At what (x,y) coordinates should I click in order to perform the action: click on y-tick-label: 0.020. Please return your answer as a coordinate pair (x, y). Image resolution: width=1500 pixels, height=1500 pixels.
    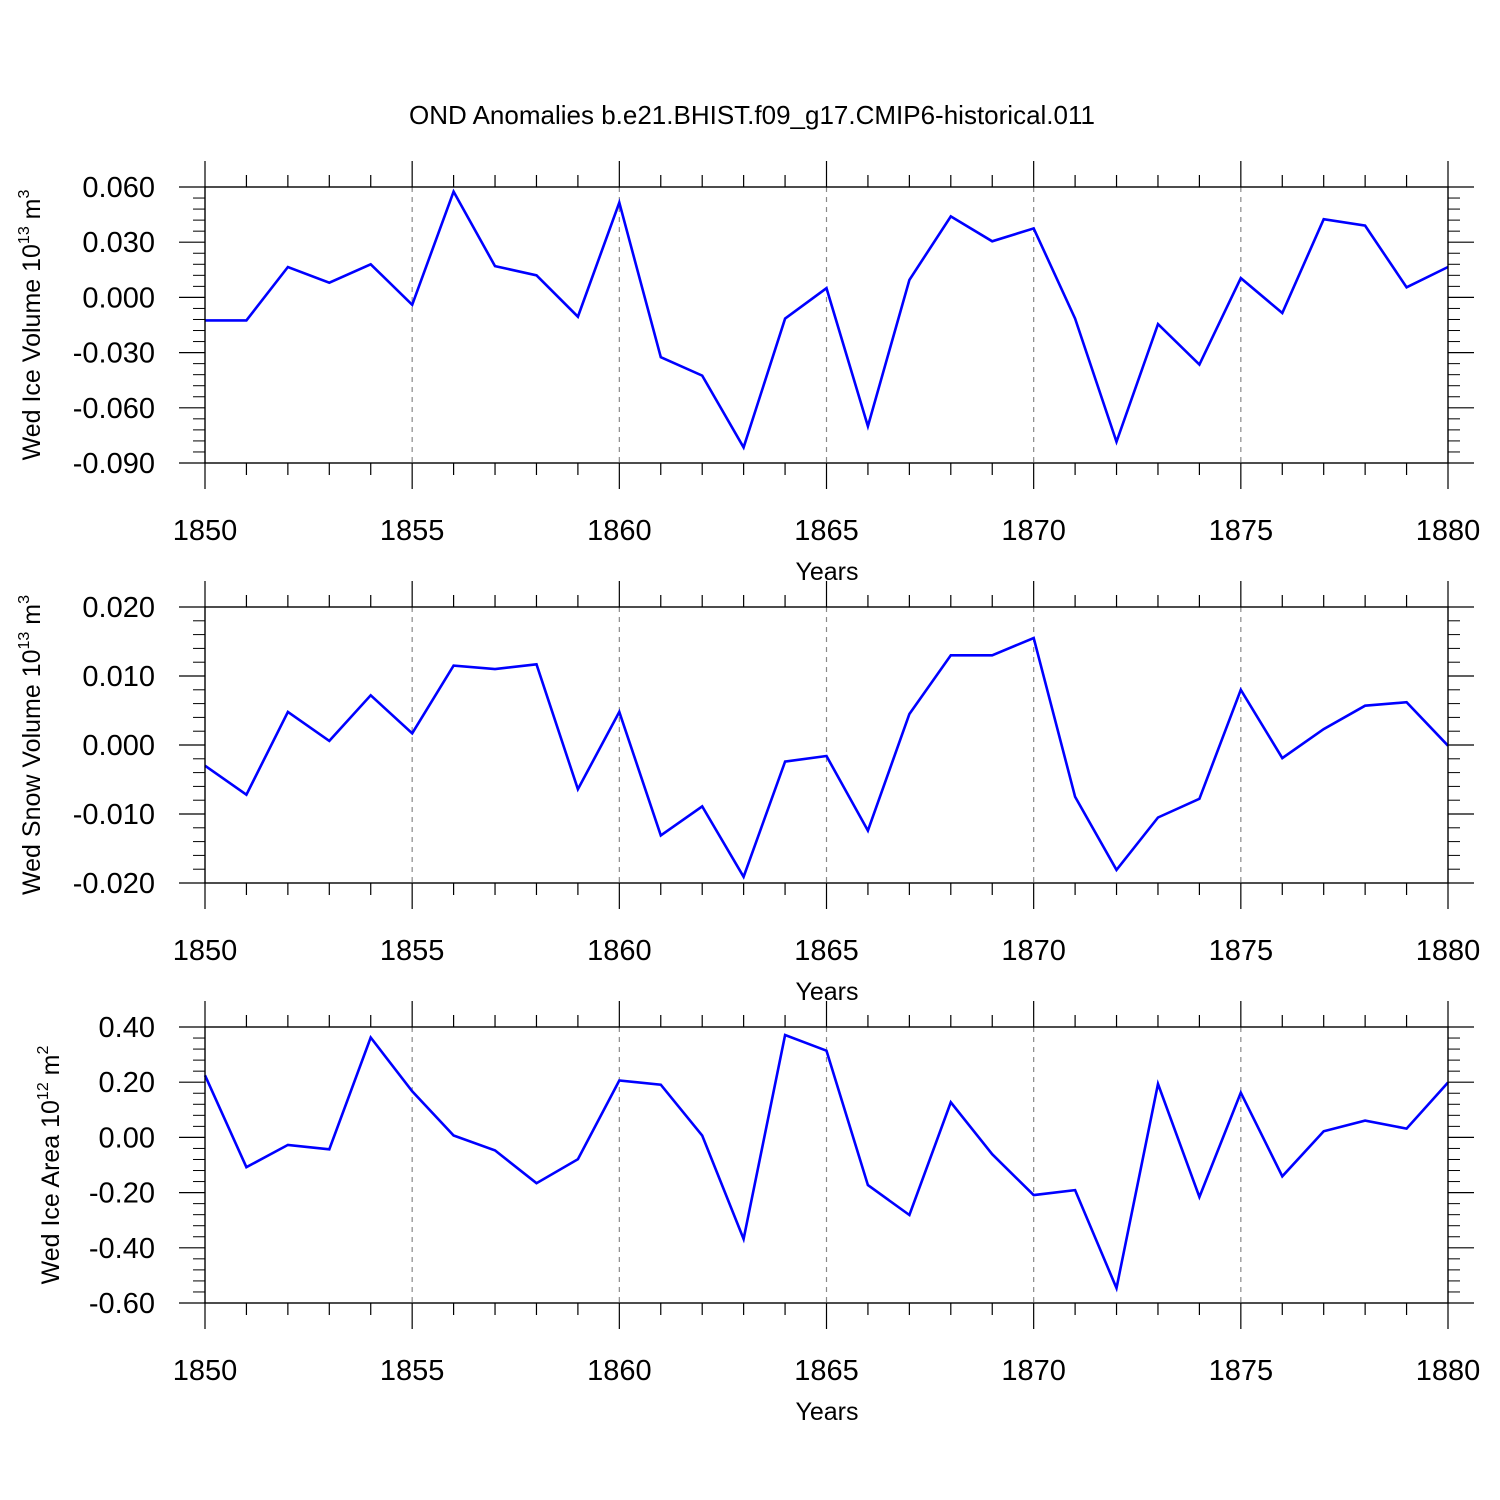
    Looking at the image, I should click on (118, 608).